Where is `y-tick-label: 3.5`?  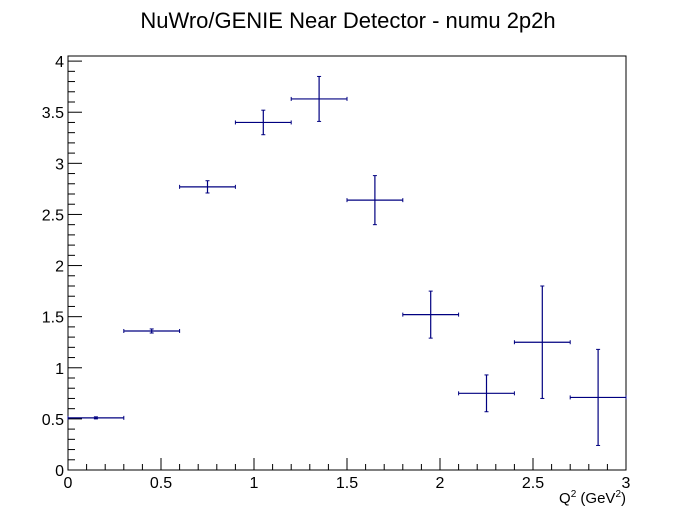 y-tick-label: 3.5 is located at coordinates (53, 113).